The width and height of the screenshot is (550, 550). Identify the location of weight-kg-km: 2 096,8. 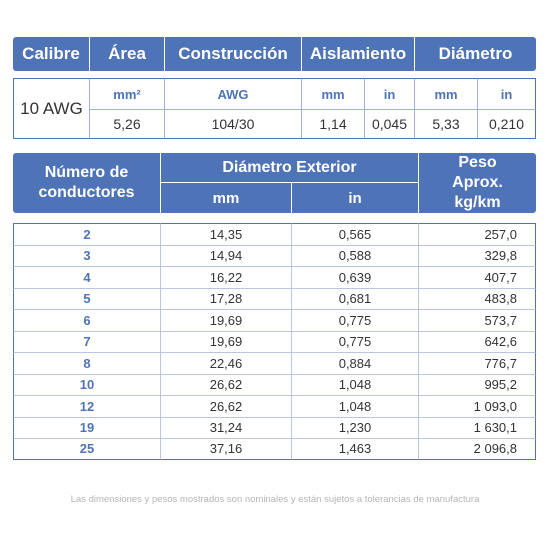
(477, 449).